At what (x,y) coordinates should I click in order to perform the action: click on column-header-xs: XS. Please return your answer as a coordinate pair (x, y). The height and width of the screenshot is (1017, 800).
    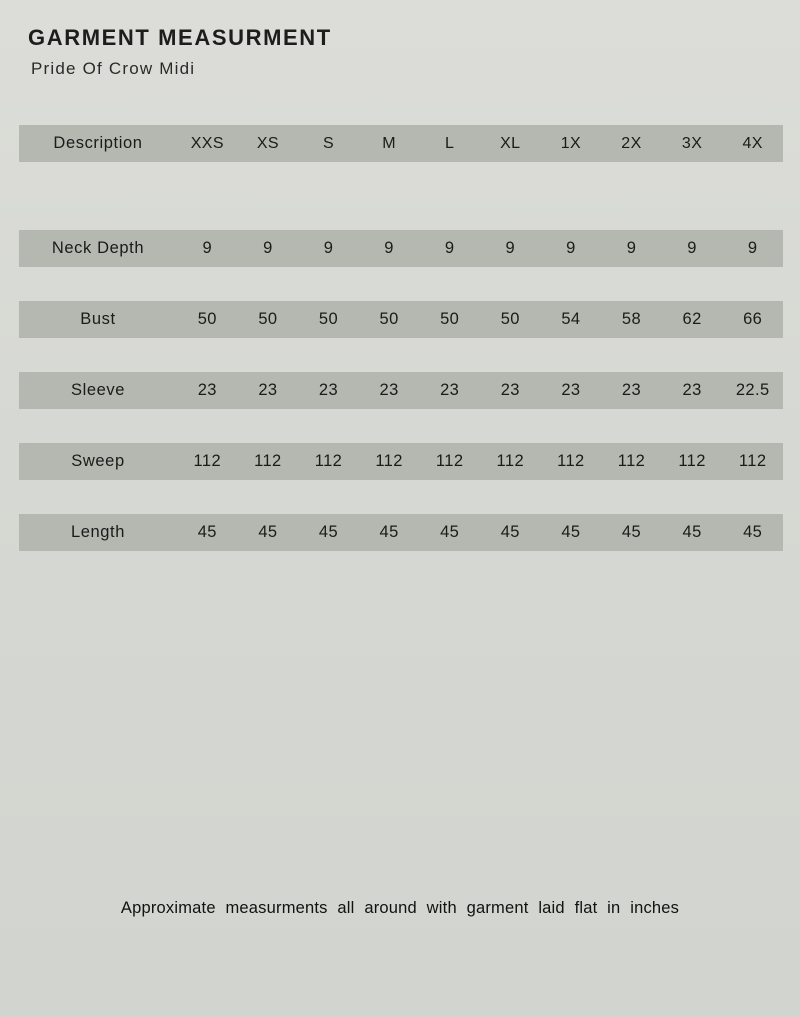
    Looking at the image, I should click on (267, 143).